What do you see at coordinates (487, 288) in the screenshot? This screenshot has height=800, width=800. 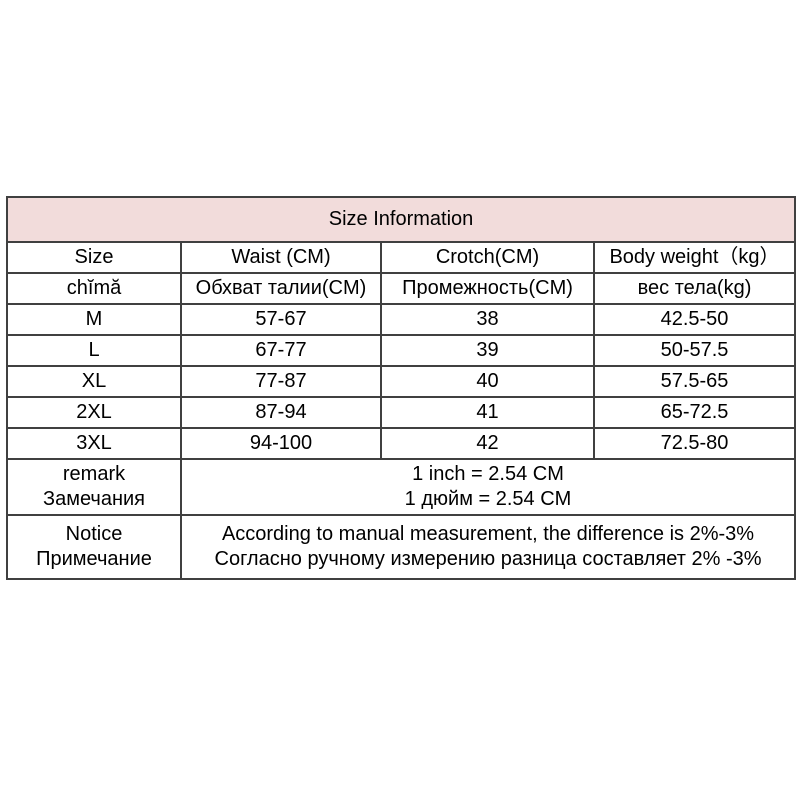 I see `subheader-crotch-ru: Промежность(CM)` at bounding box center [487, 288].